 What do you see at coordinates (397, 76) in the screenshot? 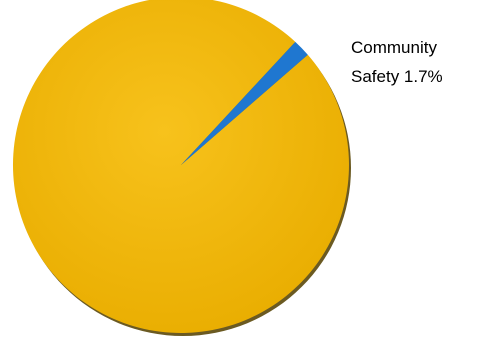
I see `data-label-line-2: Safety 1.7%` at bounding box center [397, 76].